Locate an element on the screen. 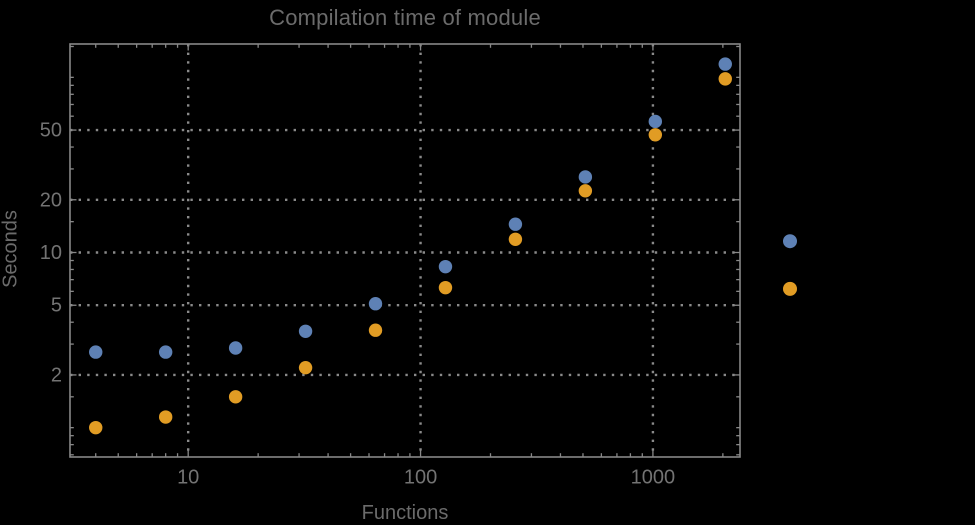 The height and width of the screenshot is (525, 975). x-tick-label-1000: 1000 is located at coordinates (653, 478).